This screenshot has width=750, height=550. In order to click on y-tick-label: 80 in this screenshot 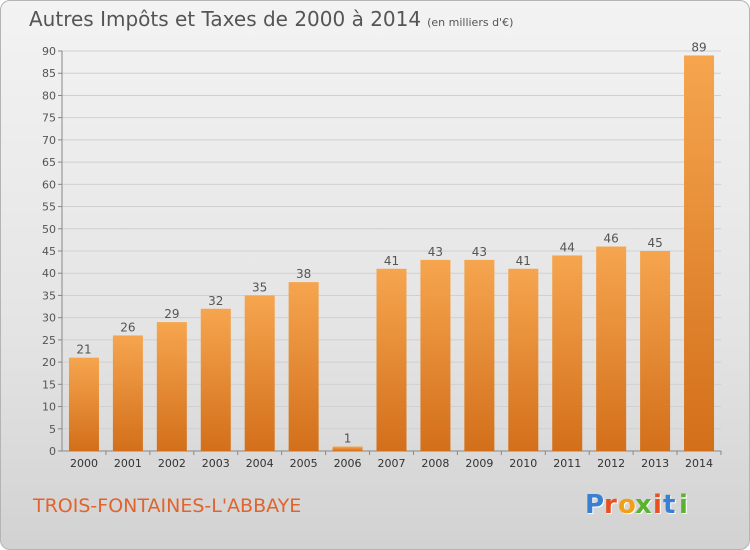, I will do `click(49, 95)`.